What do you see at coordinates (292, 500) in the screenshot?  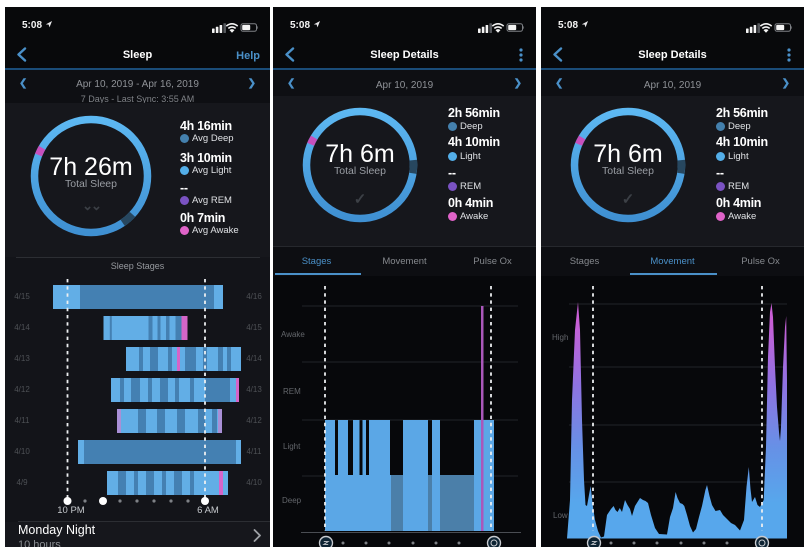 I see `svg-text: Deep` at bounding box center [292, 500].